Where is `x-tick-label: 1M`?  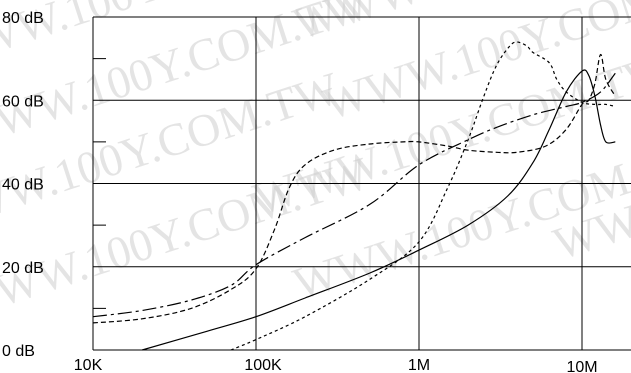
x-tick-label: 1M is located at coordinates (419, 365).